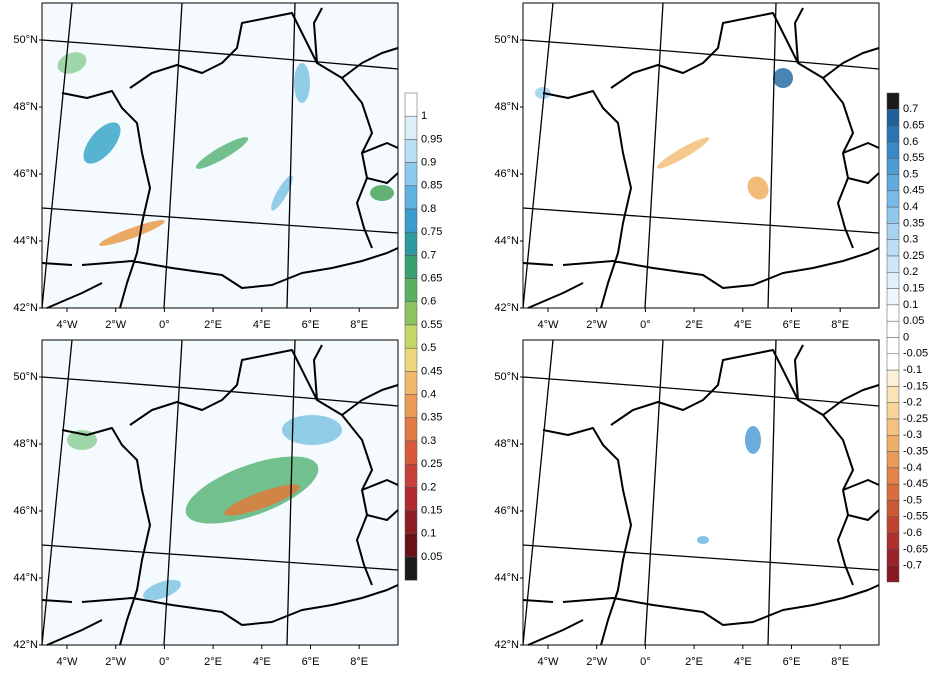 The image size is (938, 678). I want to click on colorbar-label: 0.55, so click(431, 325).